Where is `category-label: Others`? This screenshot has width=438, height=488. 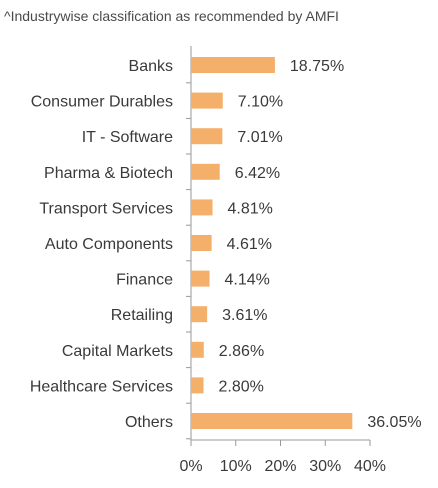 category-label: Others is located at coordinates (149, 422).